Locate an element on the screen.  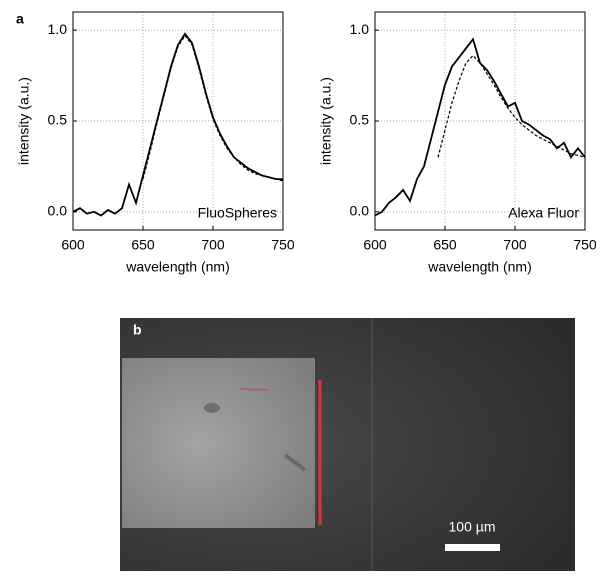
scale-bar is located at coordinates (472, 547).